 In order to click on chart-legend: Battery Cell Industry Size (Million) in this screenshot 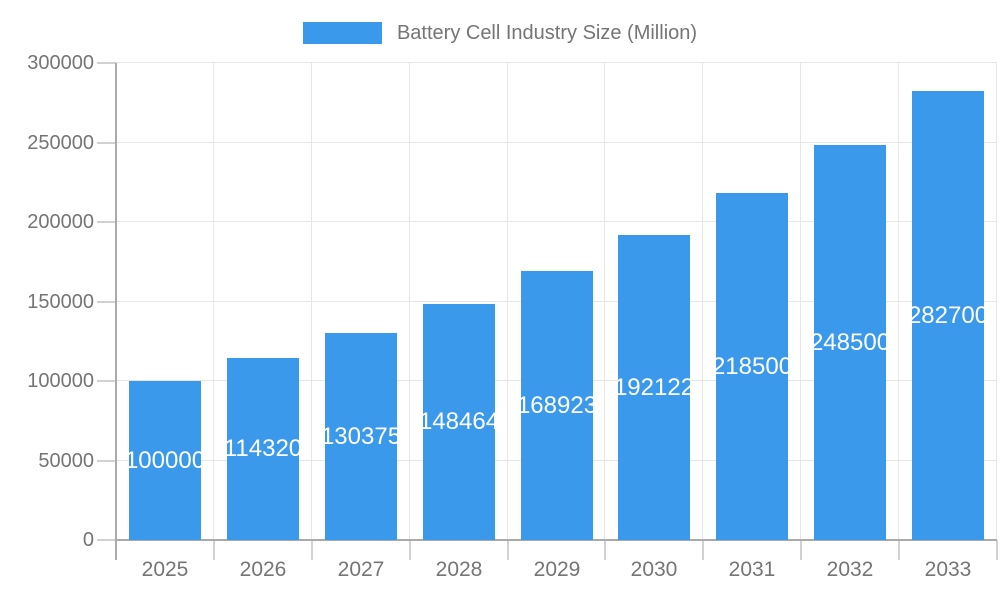, I will do `click(500, 33)`.